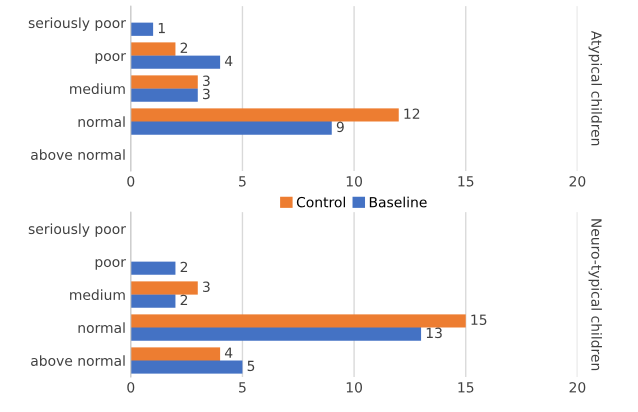 The height and width of the screenshot is (412, 638). I want to click on legend-label: Control, so click(320, 202).